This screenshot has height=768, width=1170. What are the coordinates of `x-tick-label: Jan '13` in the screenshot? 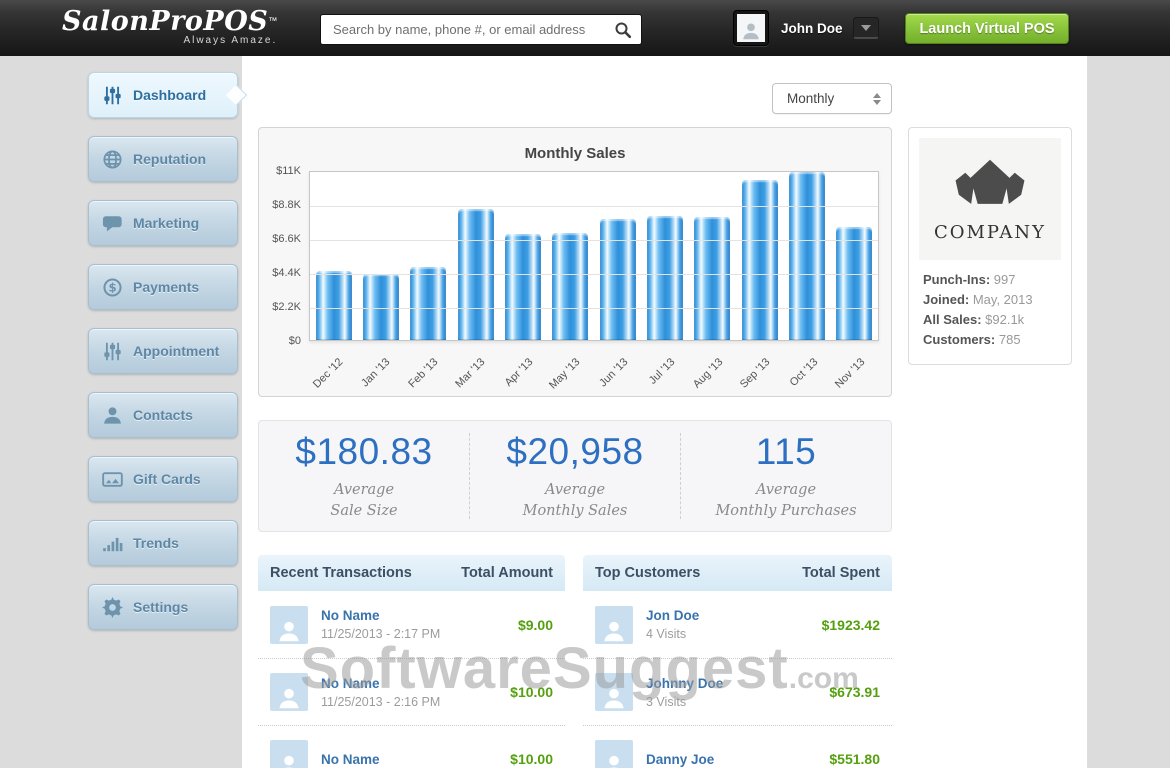 It's located at (376, 373).